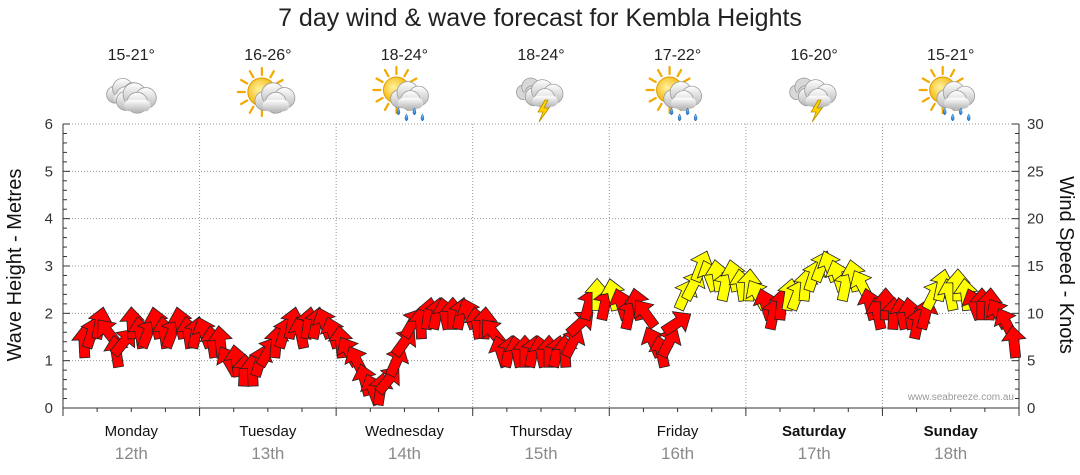 This screenshot has height=475, width=1080. I want to click on left-axis-tick-label: 4, so click(49, 219).